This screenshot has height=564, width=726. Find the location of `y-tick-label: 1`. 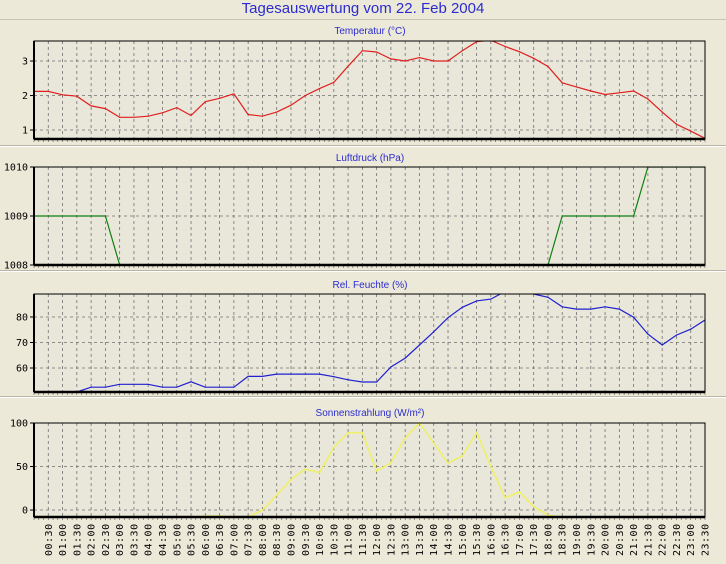

y-tick-label: 1 is located at coordinates (25, 131).